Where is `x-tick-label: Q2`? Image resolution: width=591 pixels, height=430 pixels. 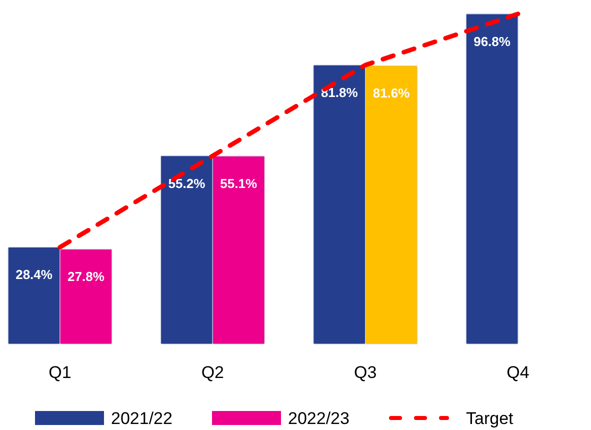 x-tick-label: Q2 is located at coordinates (212, 372).